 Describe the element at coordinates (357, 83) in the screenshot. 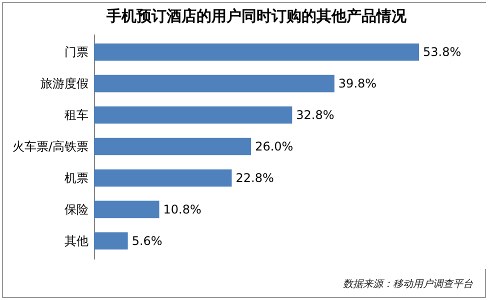

I see `data-label: 39.8%` at that location.